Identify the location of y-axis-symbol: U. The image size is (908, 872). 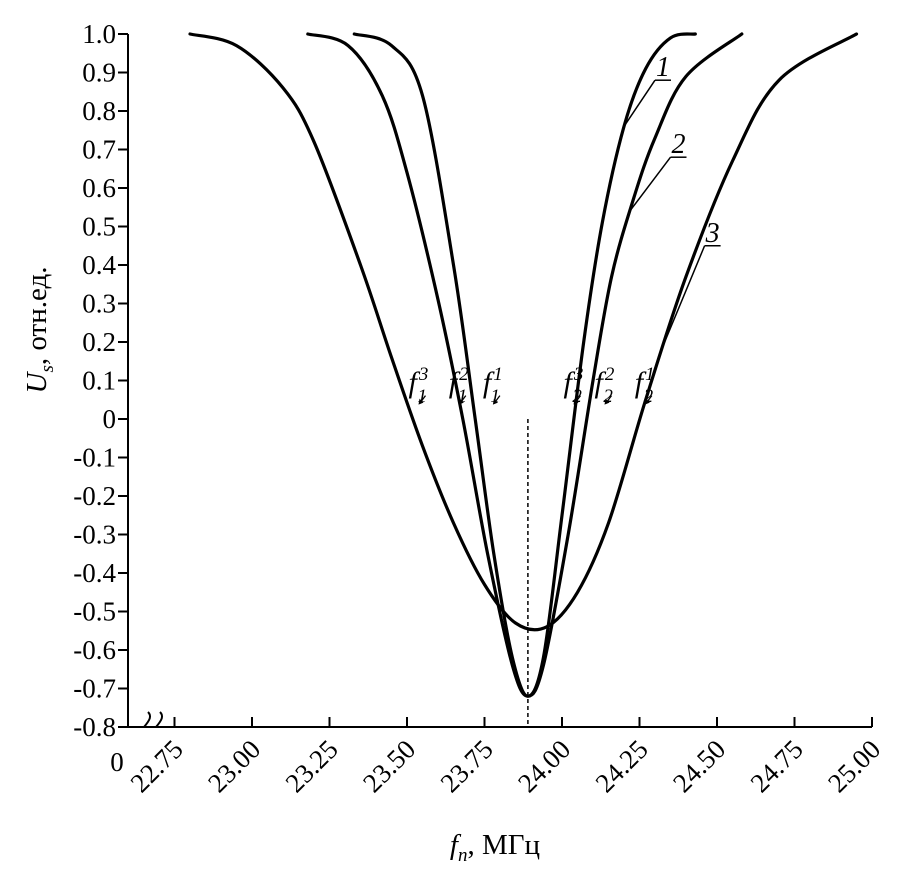
(37, 381).